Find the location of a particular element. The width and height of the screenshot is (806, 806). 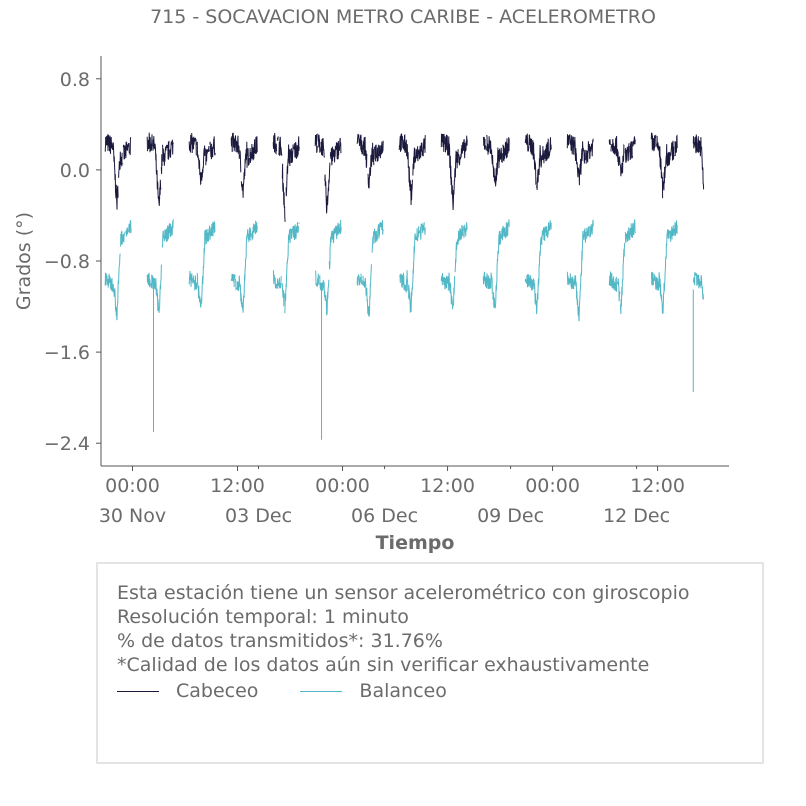

x-axis-label: Tiempo is located at coordinates (415, 543).